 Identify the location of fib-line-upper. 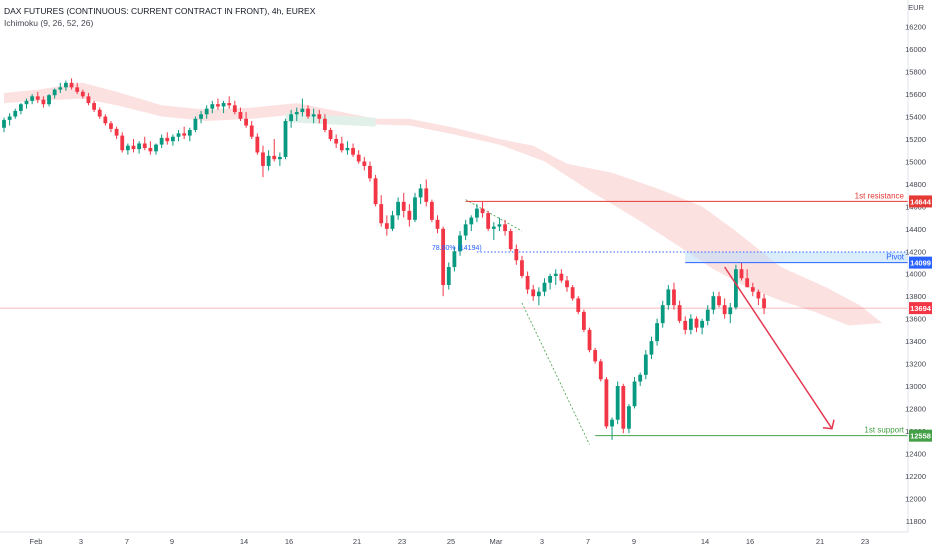
(494, 215).